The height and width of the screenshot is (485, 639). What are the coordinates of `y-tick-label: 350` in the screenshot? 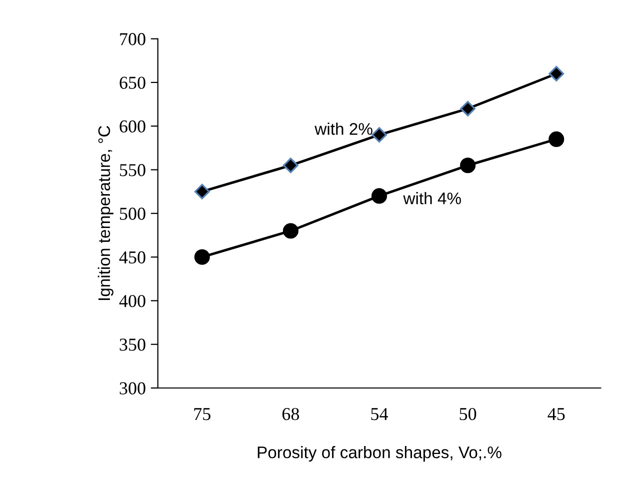 It's located at (133, 344).